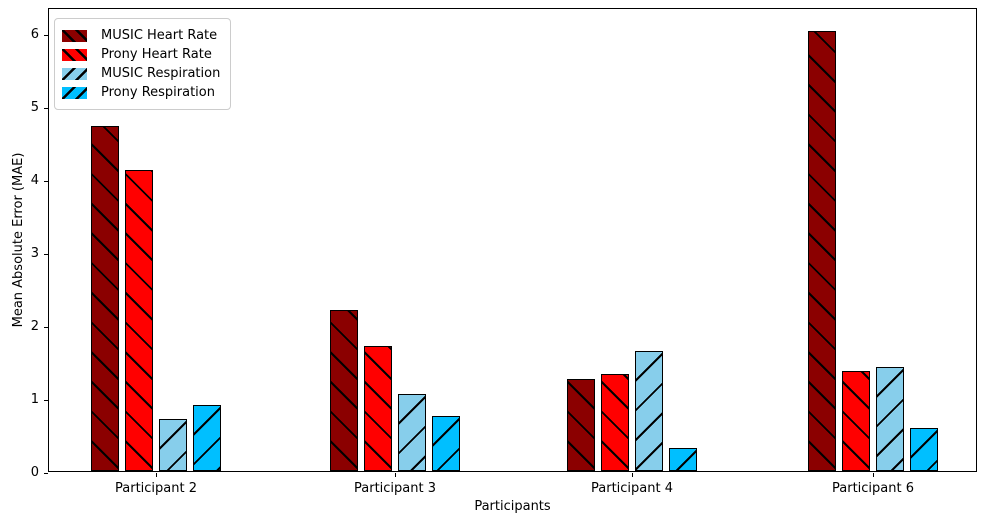  I want to click on x-tick-label: Participant 6, so click(873, 488).